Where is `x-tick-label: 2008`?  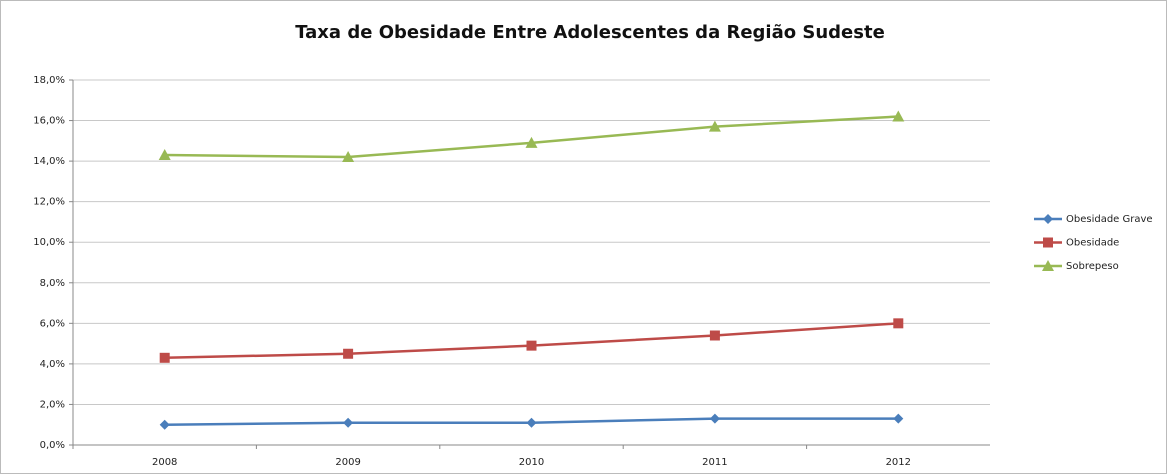
x-tick-label: 2008 is located at coordinates (164, 462).